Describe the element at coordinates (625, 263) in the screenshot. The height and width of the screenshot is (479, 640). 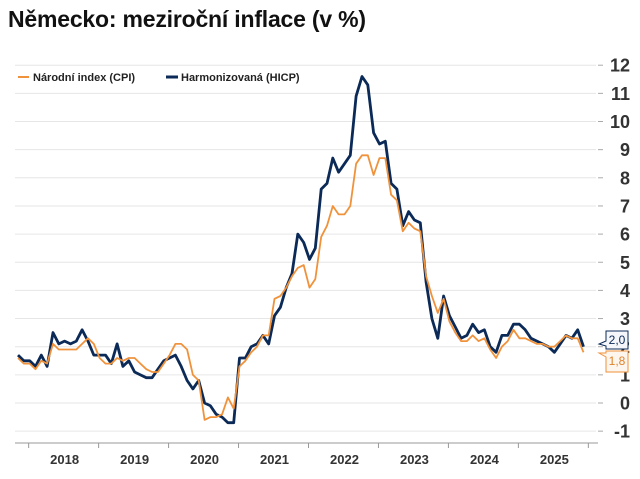
I see `y-tick-label: 5` at that location.